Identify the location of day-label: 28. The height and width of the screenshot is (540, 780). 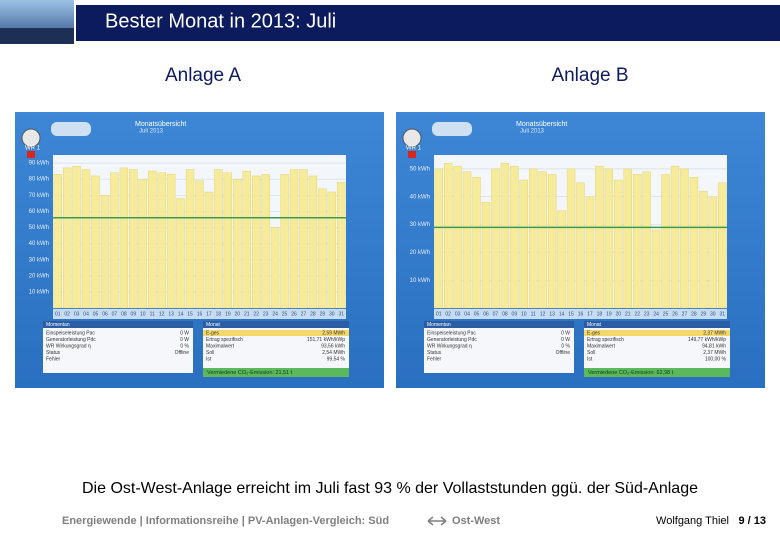
(694, 314).